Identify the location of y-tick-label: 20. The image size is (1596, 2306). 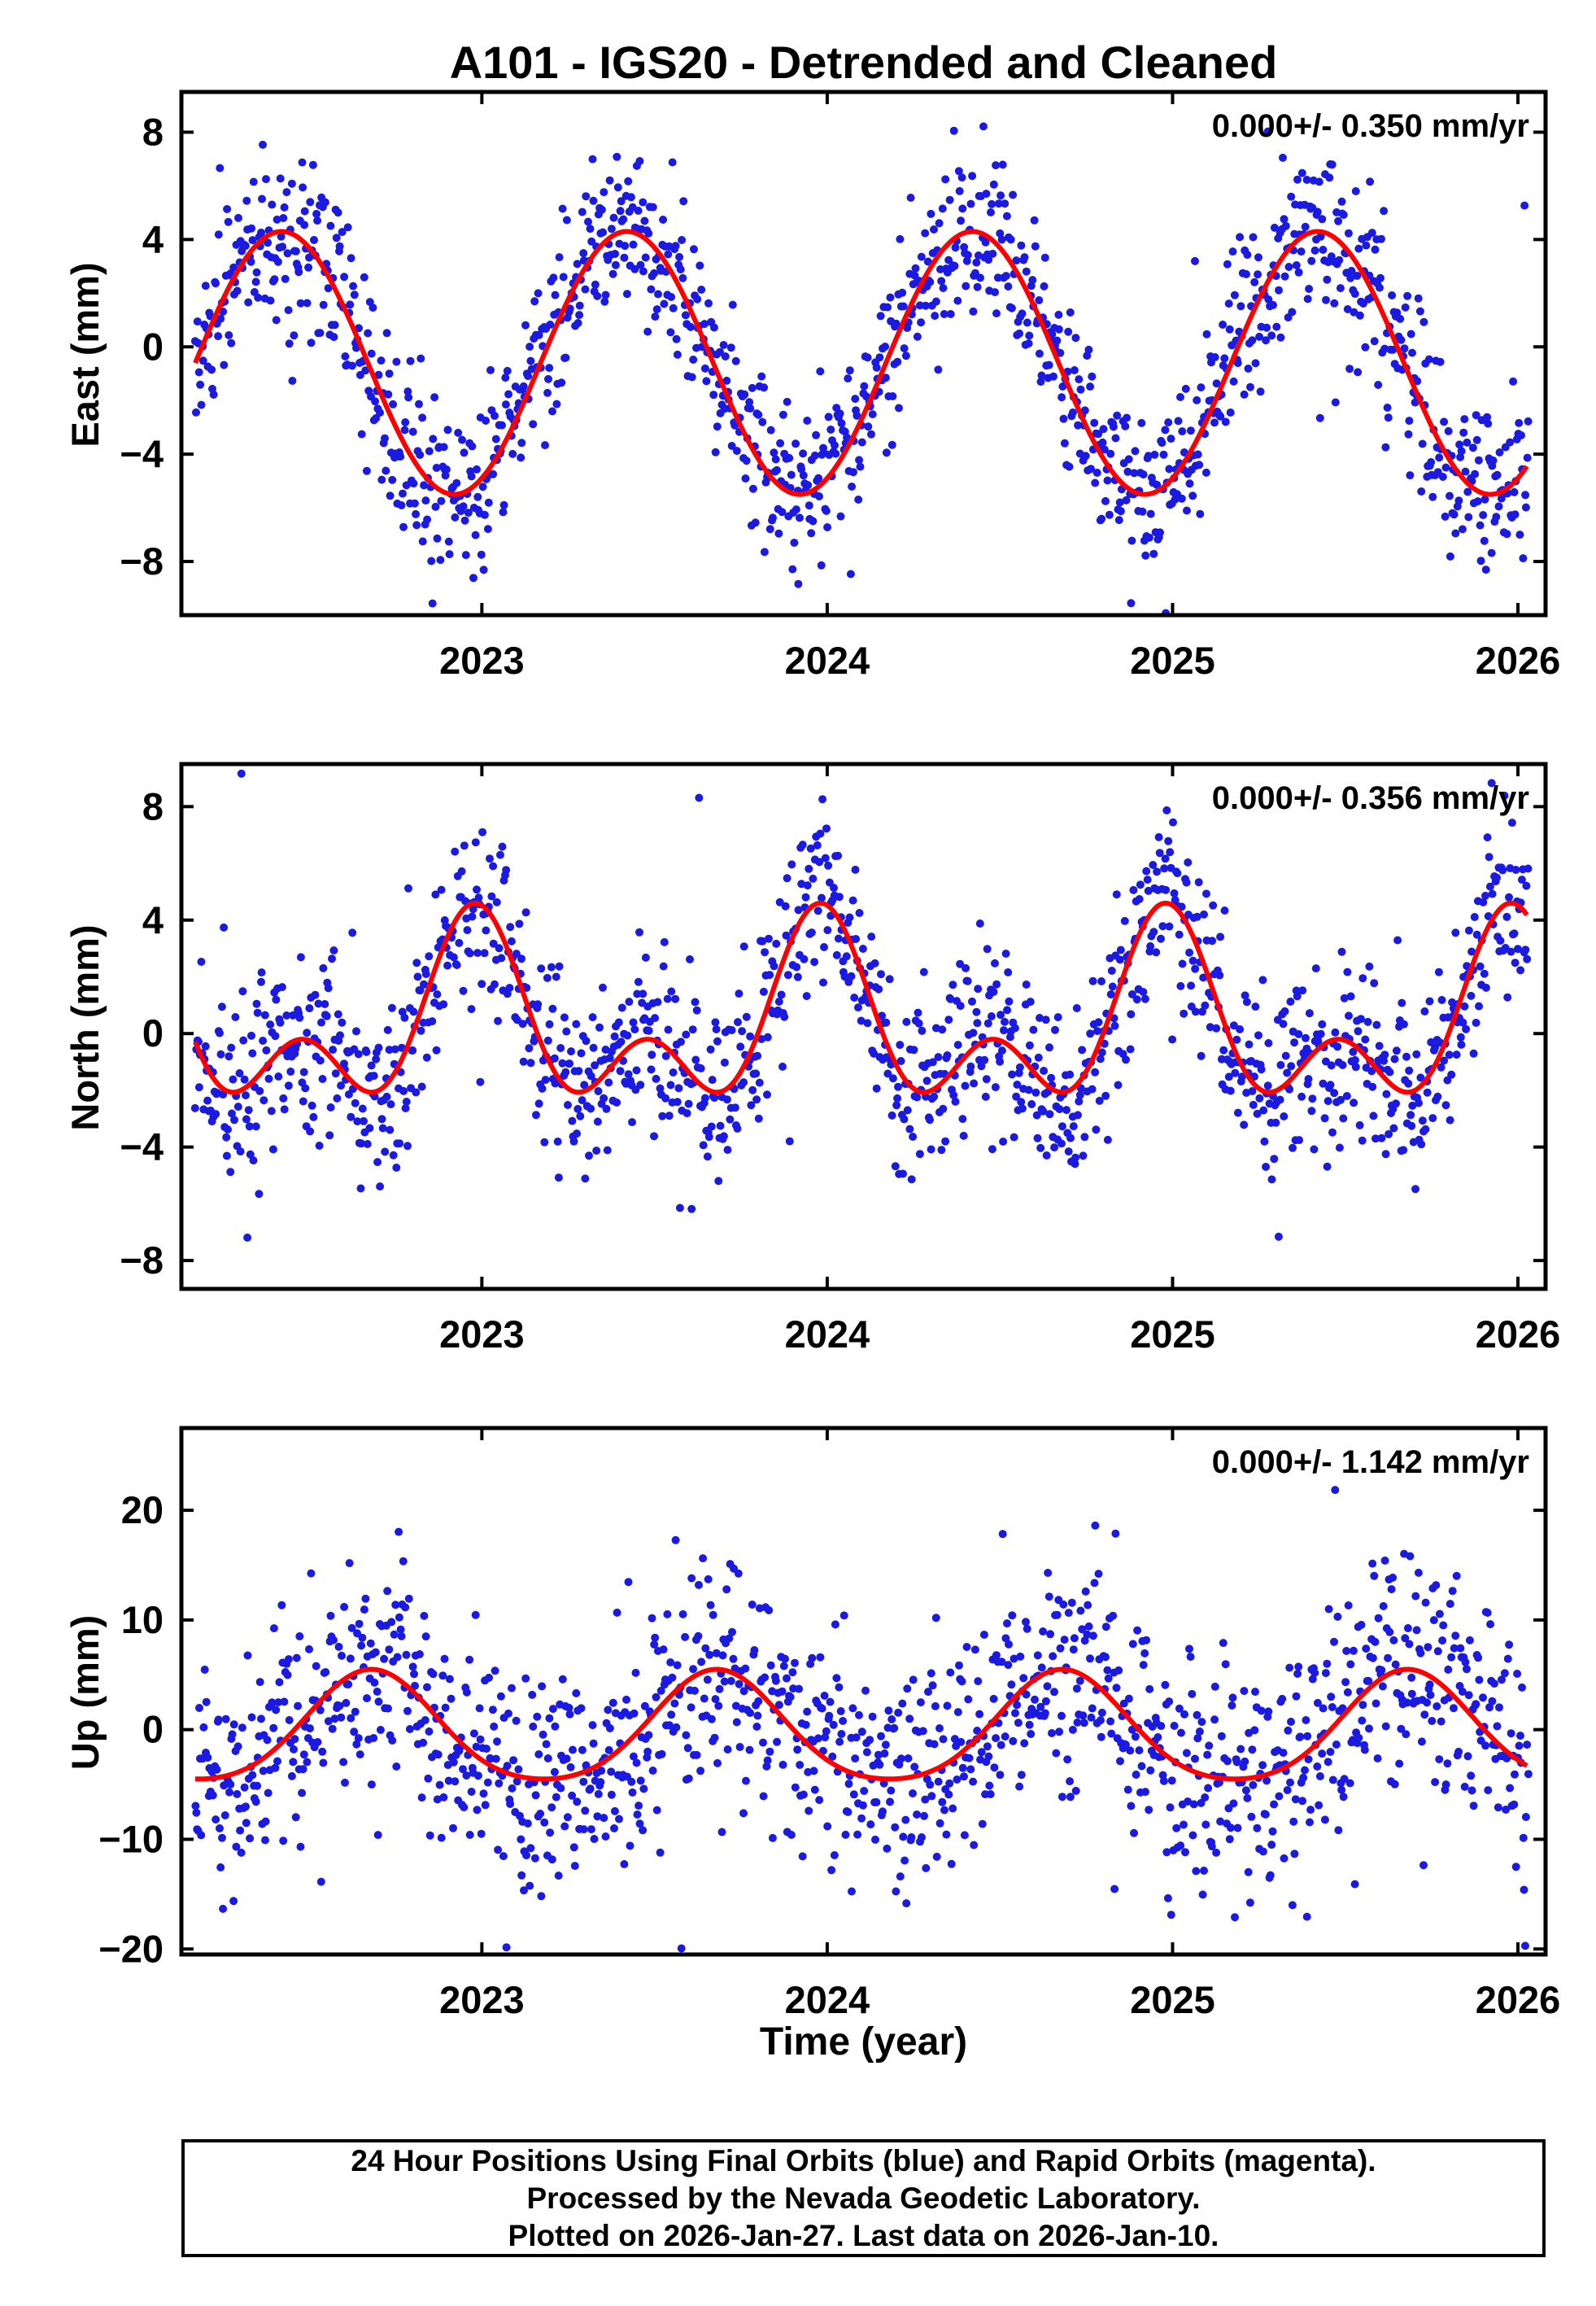
(142, 1509).